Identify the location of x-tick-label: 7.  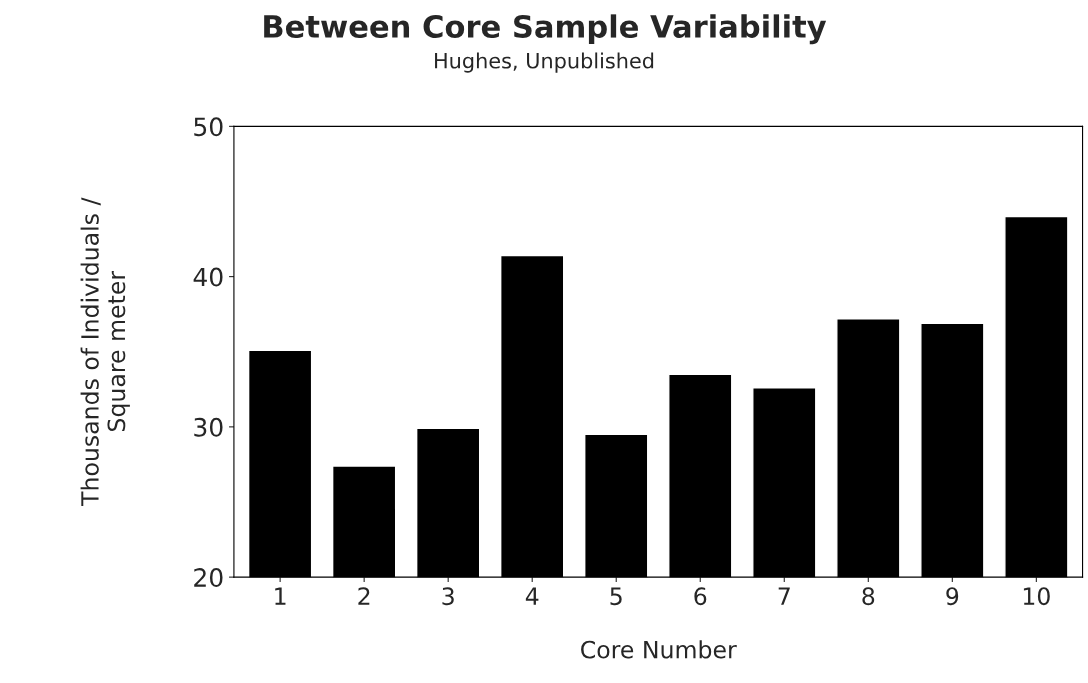
(784, 596).